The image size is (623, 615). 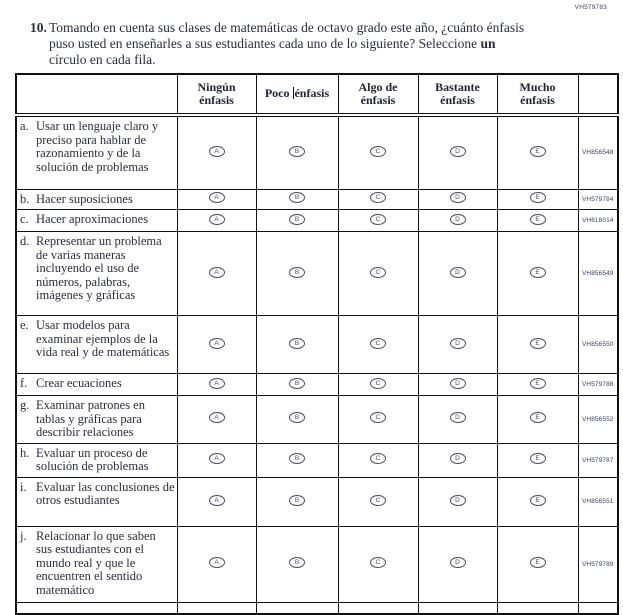 What do you see at coordinates (294, 93) in the screenshot?
I see `text-cursor` at bounding box center [294, 93].